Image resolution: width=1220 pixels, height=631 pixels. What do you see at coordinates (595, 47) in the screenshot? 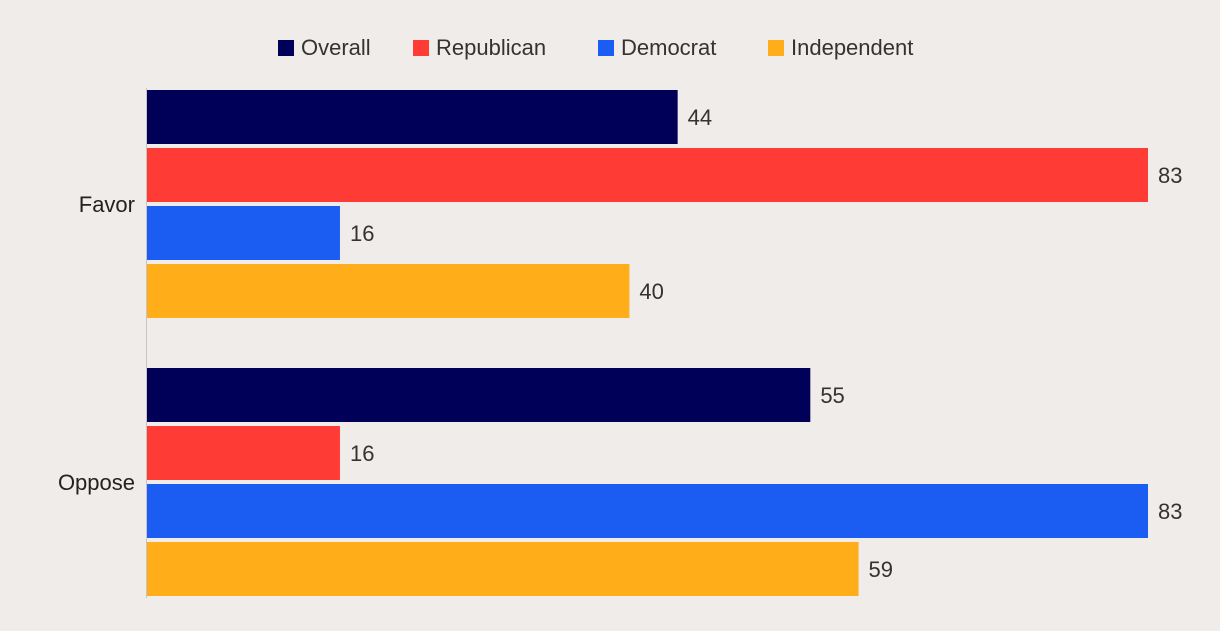
I see `legend: Overall Republican Democrat Independent` at bounding box center [595, 47].